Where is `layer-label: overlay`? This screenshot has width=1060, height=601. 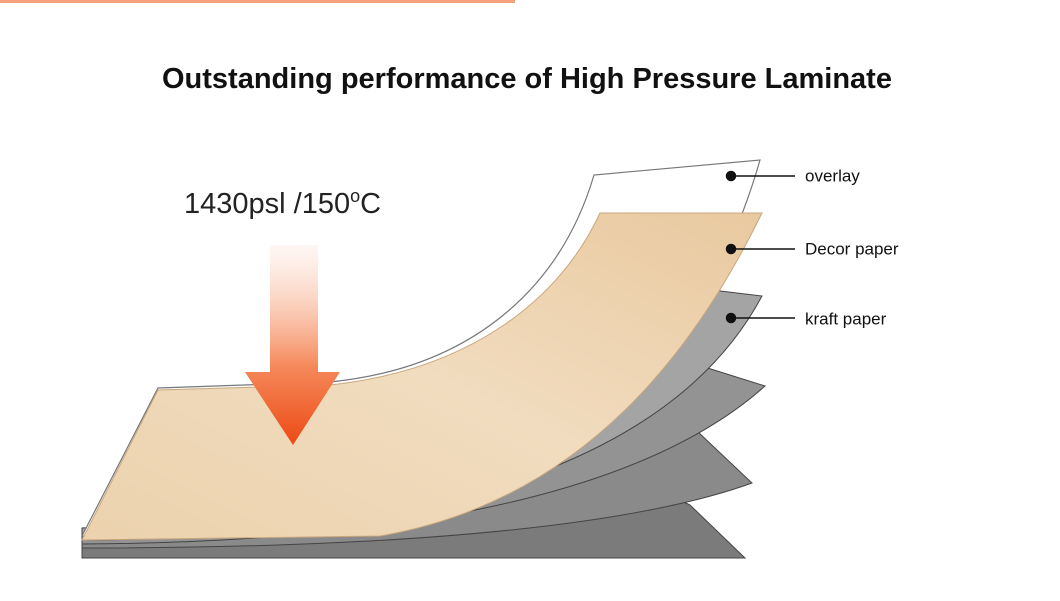
layer-label: overlay is located at coordinates (832, 175).